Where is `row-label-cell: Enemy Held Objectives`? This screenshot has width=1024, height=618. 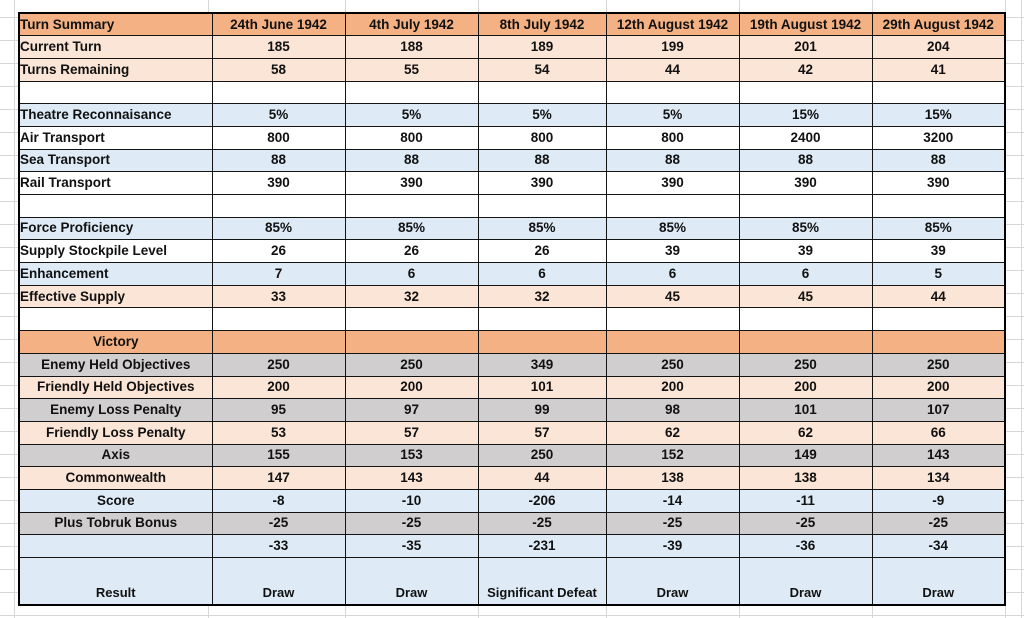
row-label-cell: Enemy Held Objectives is located at coordinates (115, 364).